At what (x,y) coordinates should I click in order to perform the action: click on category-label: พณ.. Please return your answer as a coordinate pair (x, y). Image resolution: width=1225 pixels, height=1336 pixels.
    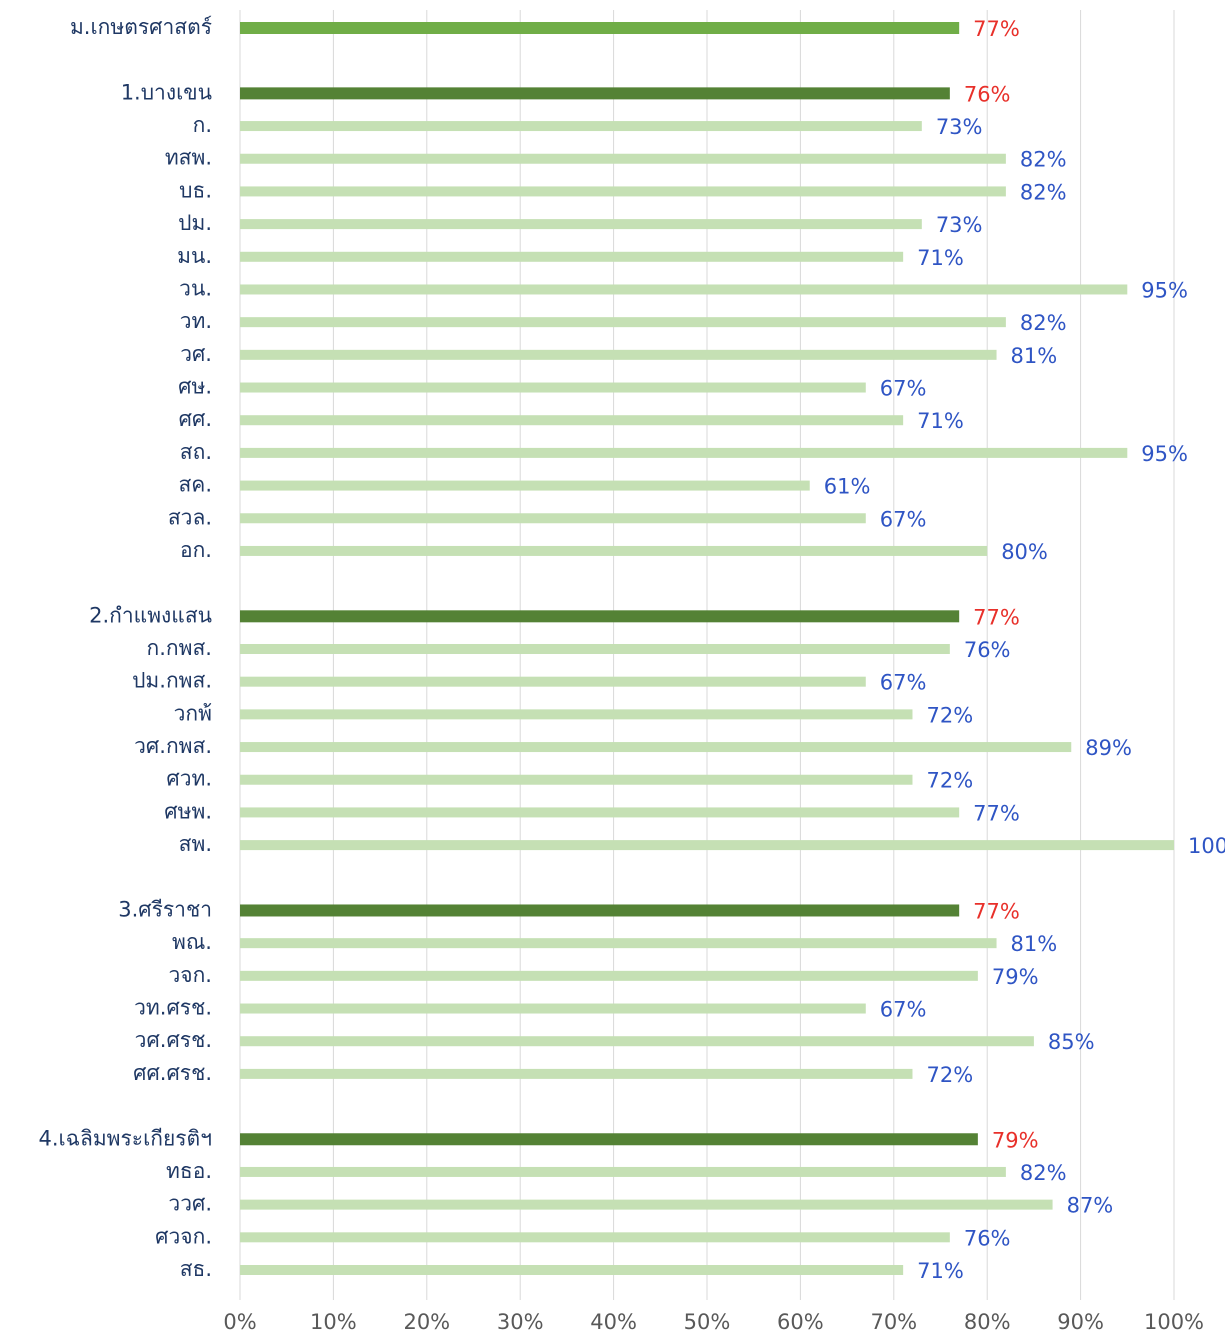
    Looking at the image, I should click on (192, 942).